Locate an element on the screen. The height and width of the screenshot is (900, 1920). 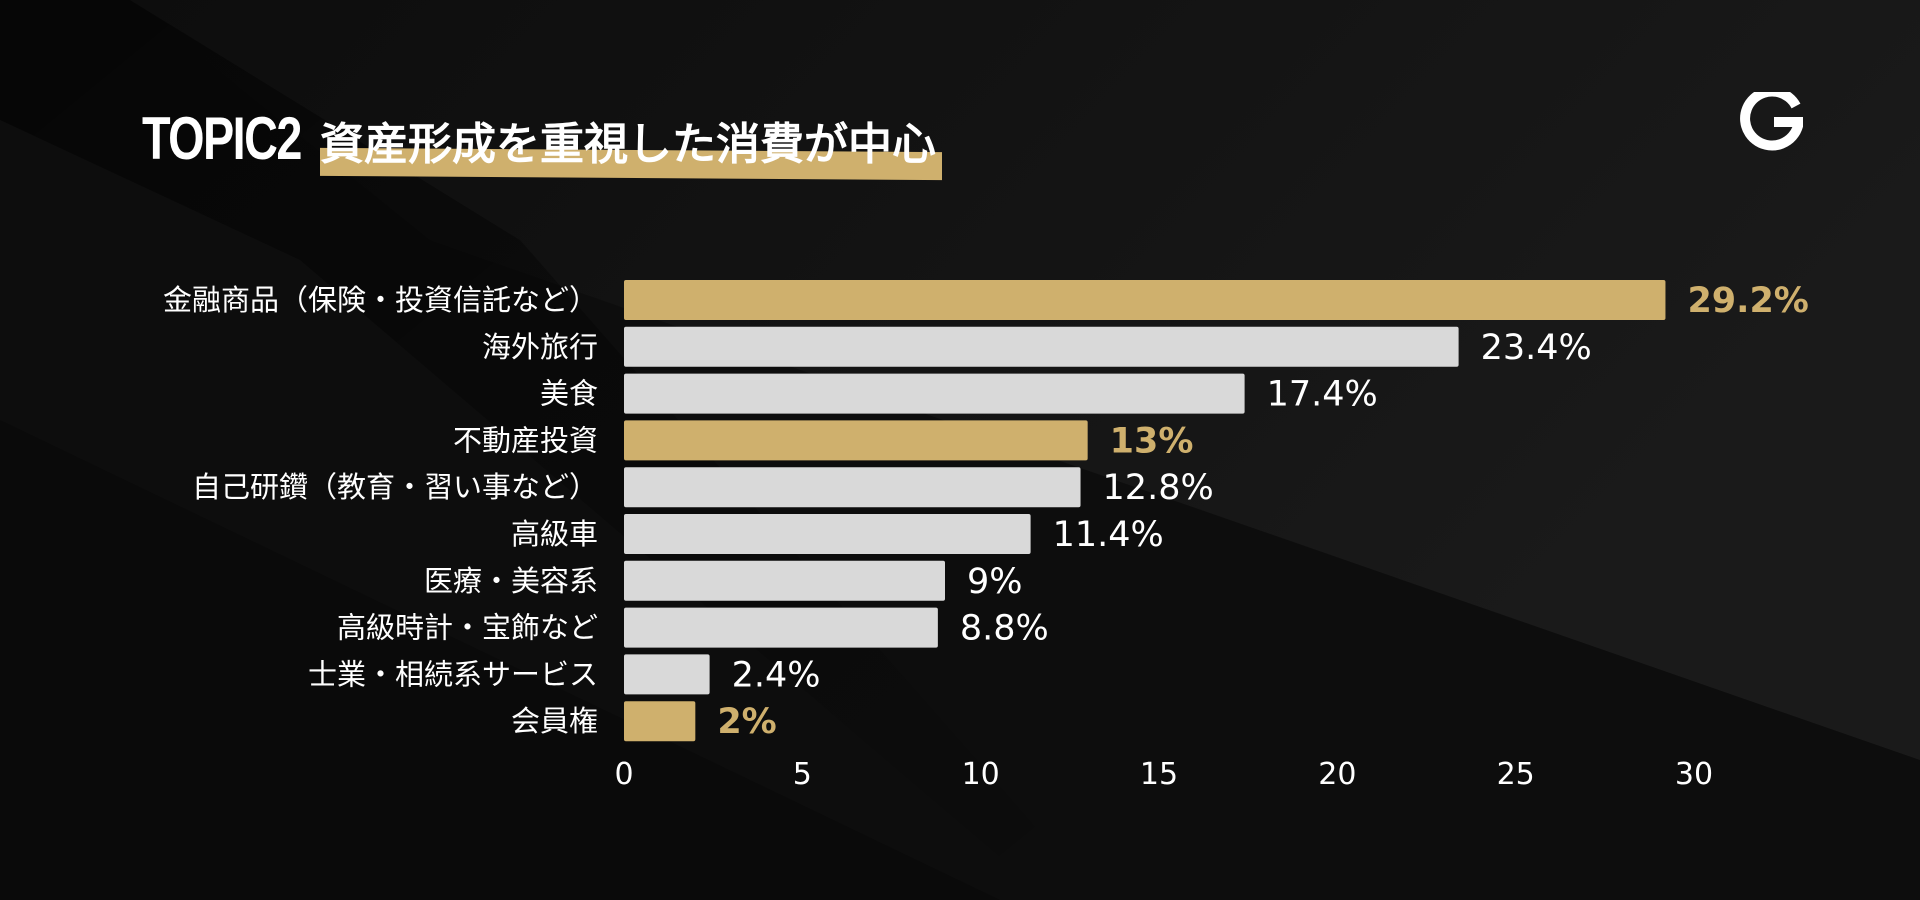
value-label: 29.2% is located at coordinates (1747, 301).